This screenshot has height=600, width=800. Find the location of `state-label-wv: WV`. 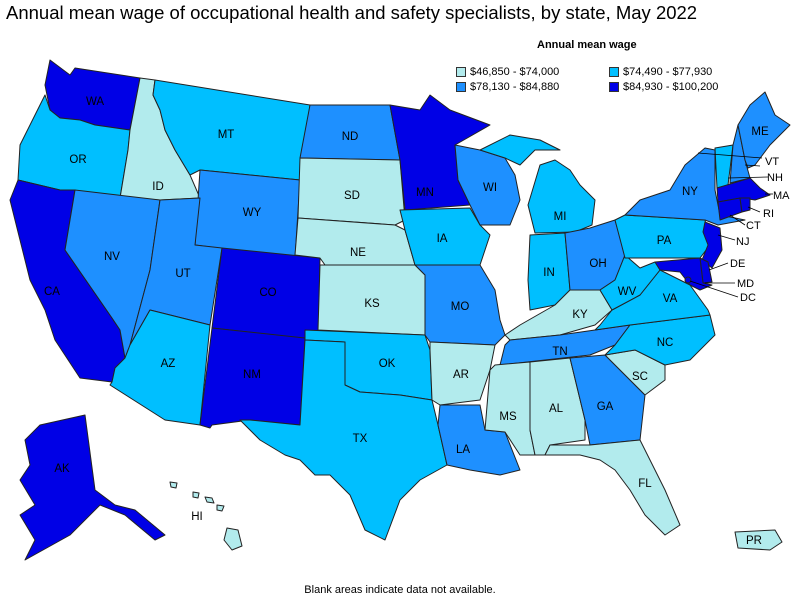

state-label-wv: WV is located at coordinates (627, 292).